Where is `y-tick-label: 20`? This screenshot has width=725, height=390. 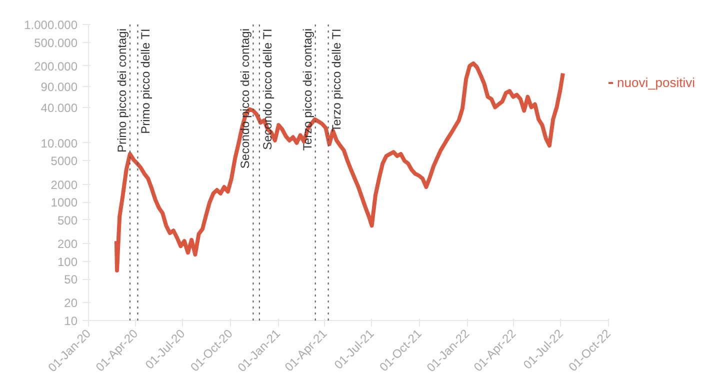
y-tick-label: 20 is located at coordinates (71, 303).